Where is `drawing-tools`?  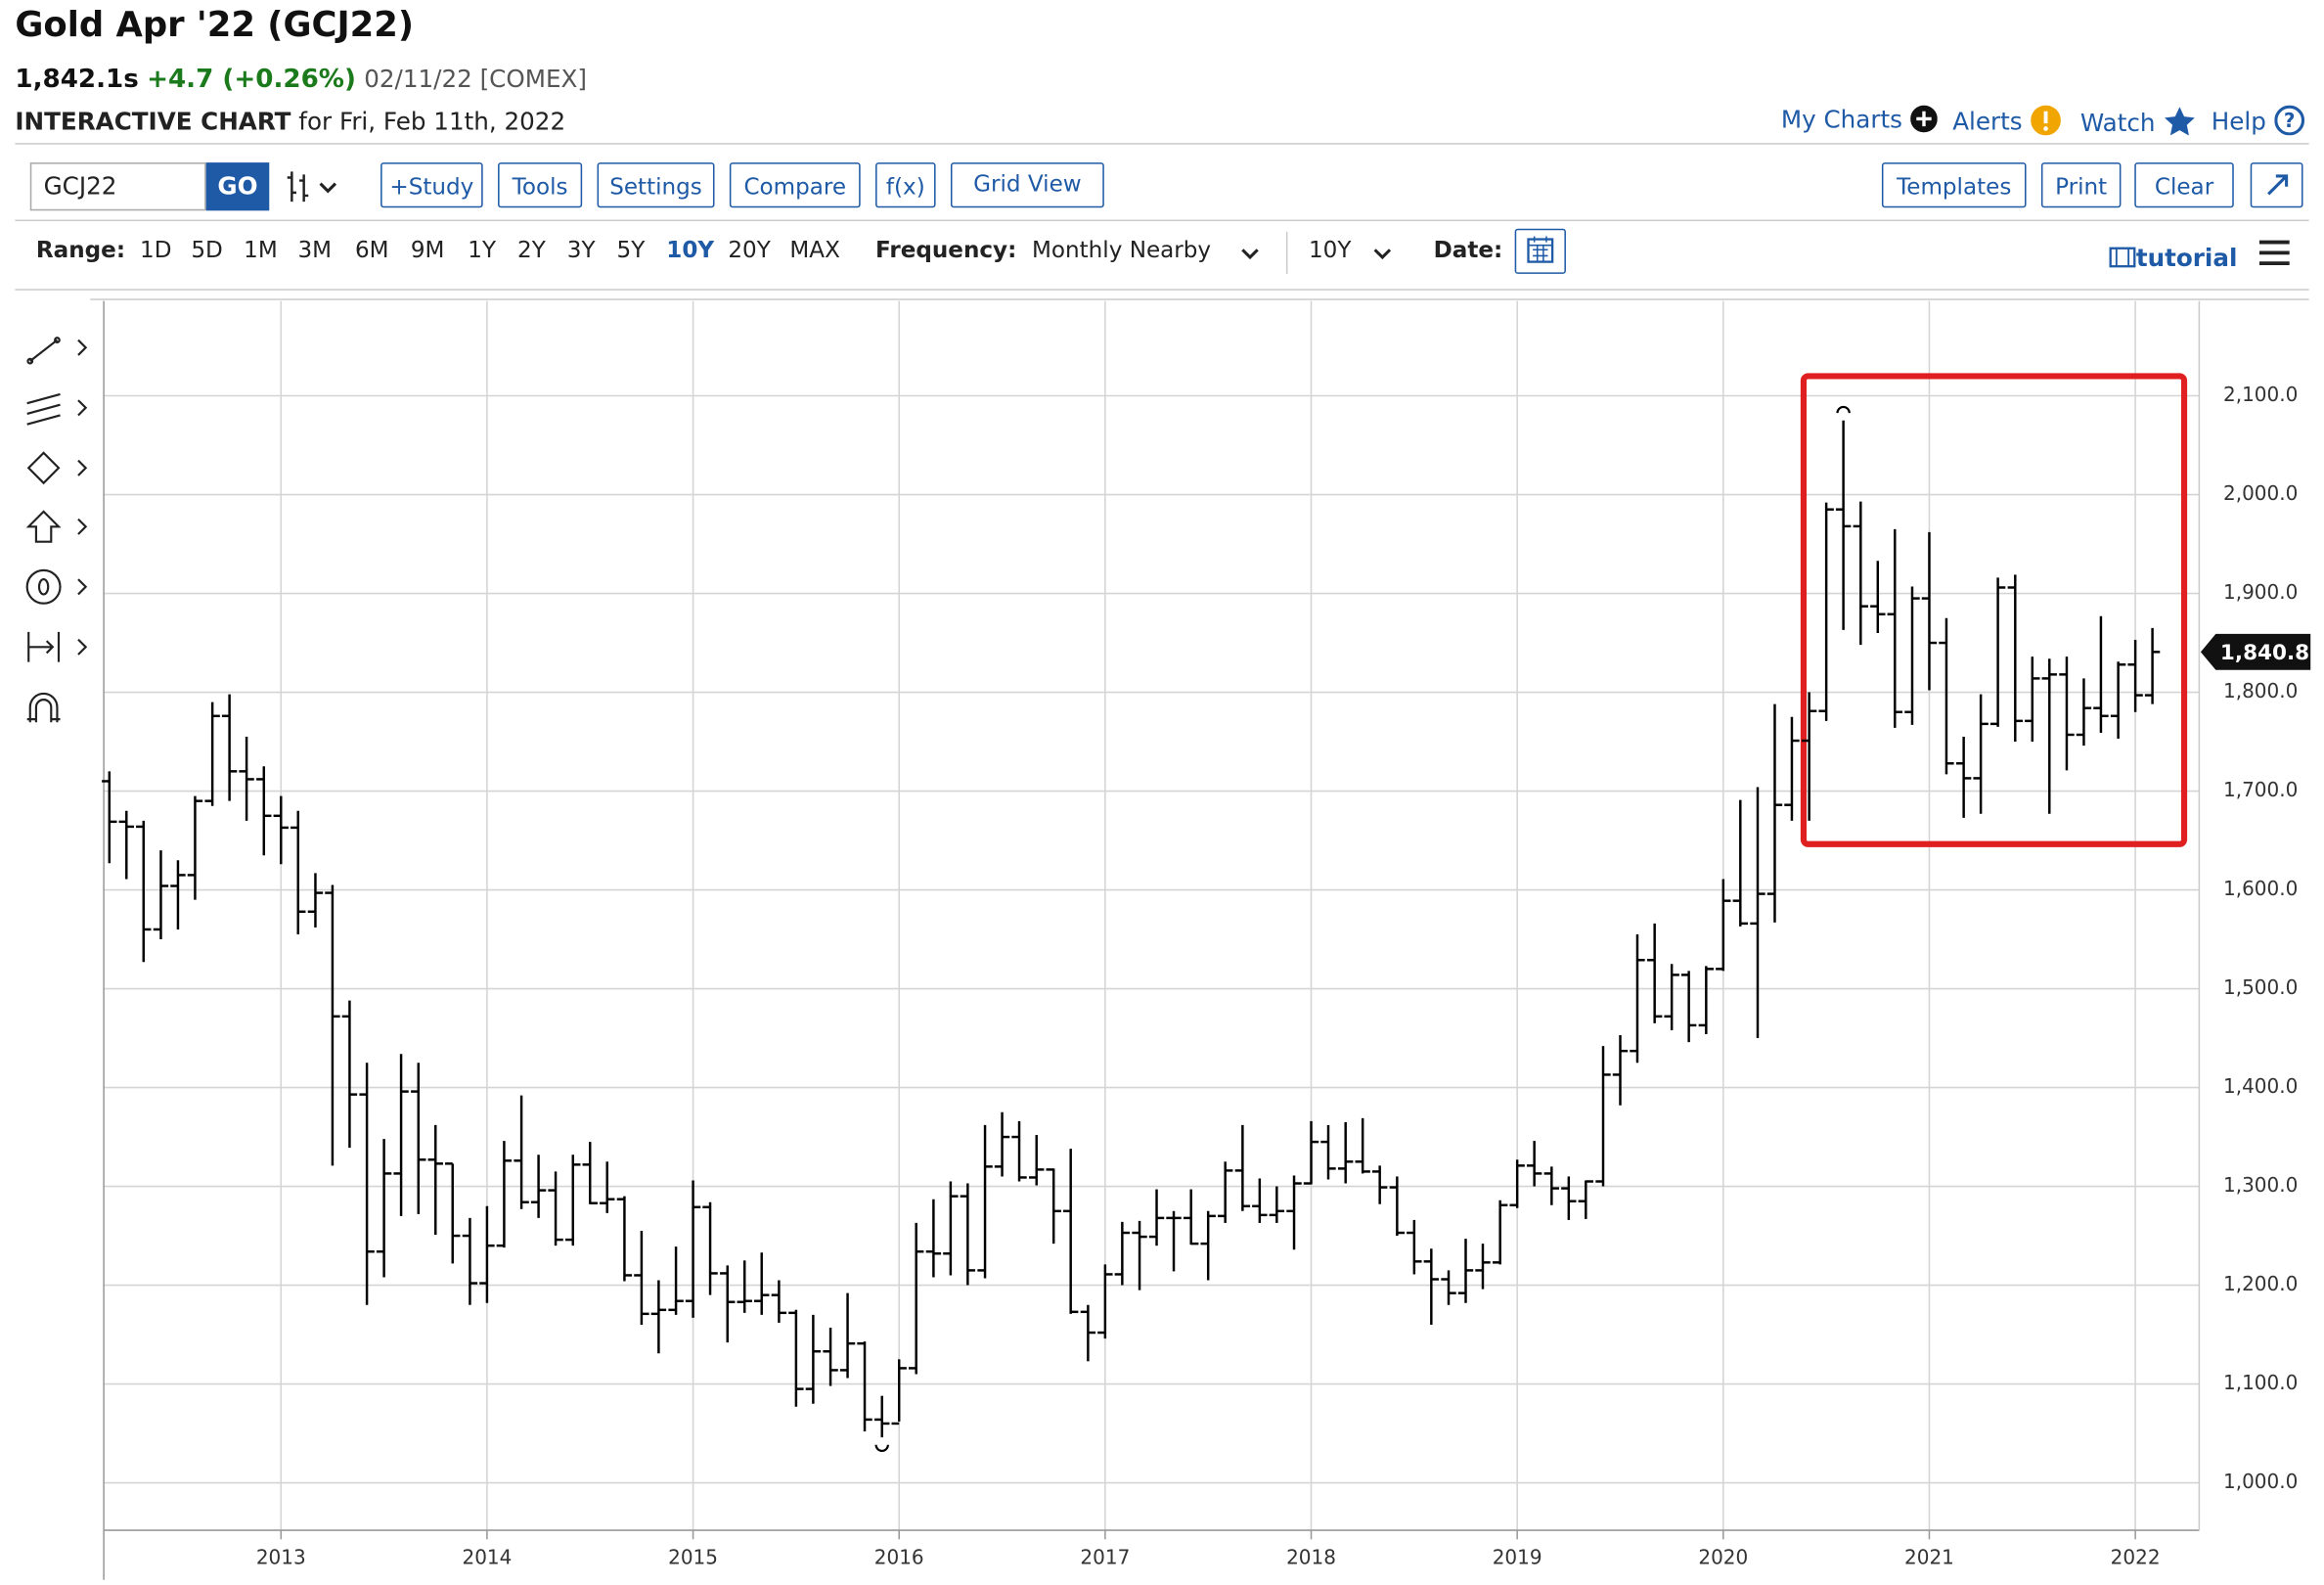 drawing-tools is located at coordinates (56, 530).